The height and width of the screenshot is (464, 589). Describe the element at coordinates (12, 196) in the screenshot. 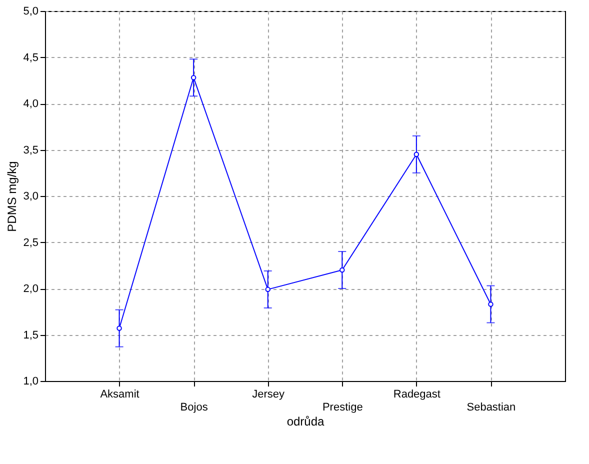

I see `y-axis-title: PDMS mg/kg` at that location.